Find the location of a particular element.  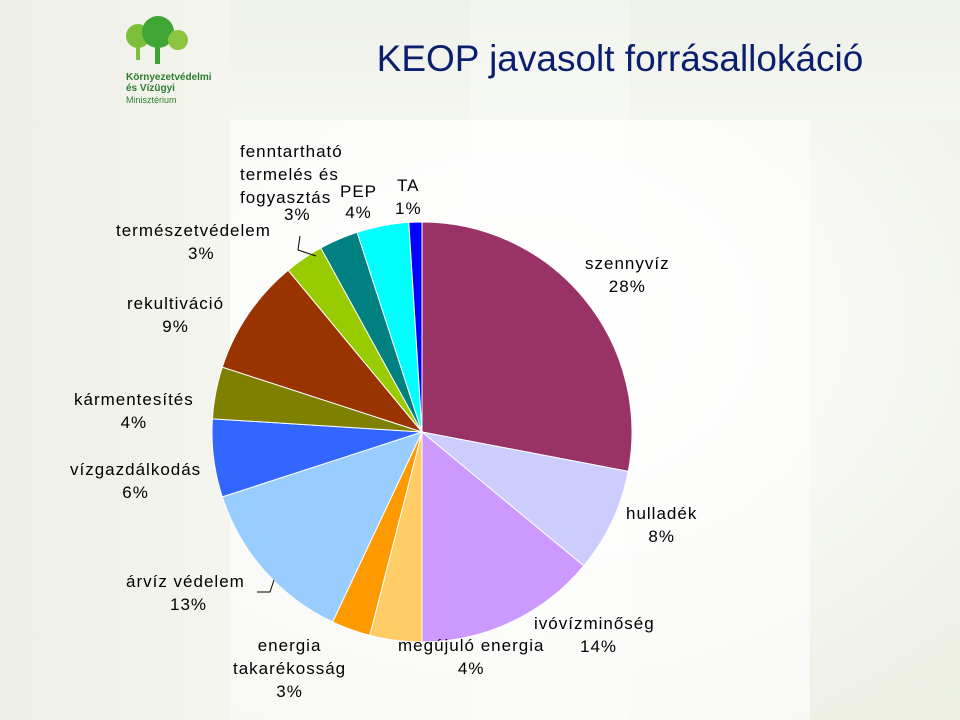

label-karmentesites: kármentesítés 4% is located at coordinates (134, 411).